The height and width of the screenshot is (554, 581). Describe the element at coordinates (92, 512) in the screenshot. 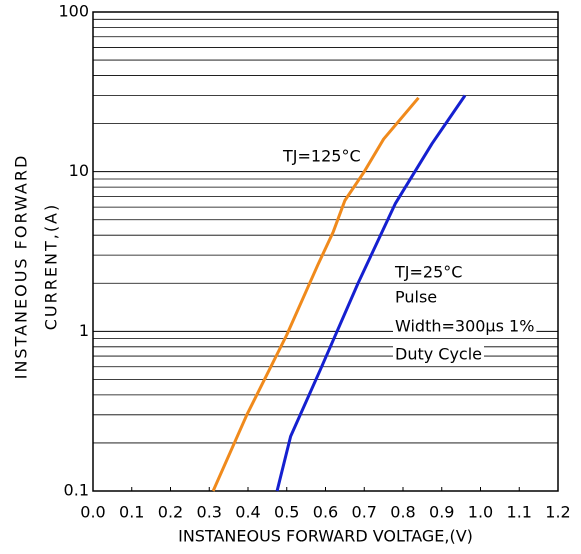

I see `x-tick-label: 0.0` at that location.